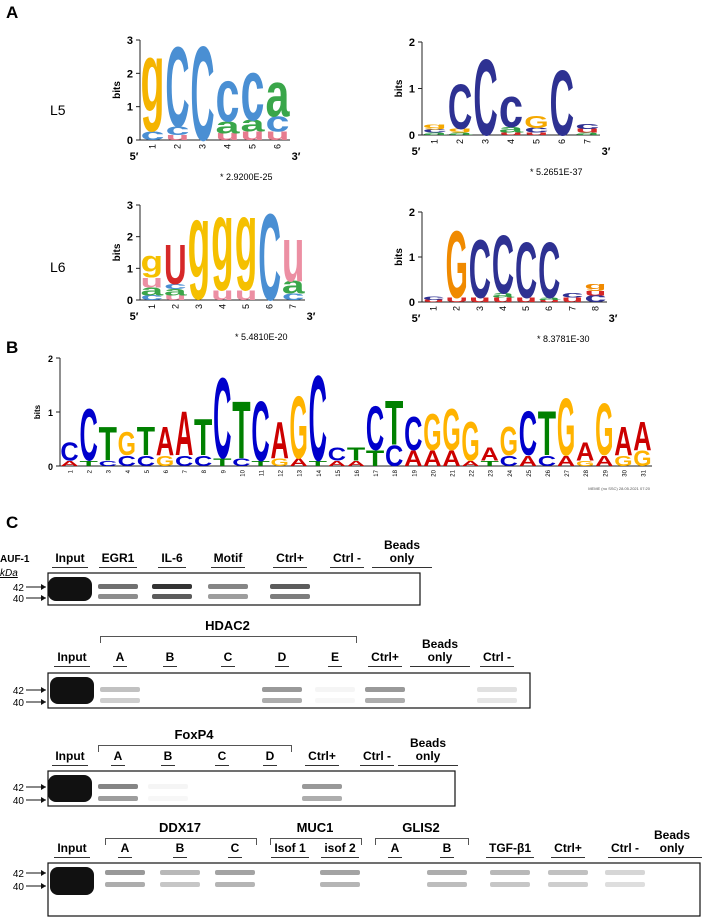 The height and width of the screenshot is (918, 704). Describe the element at coordinates (58, 110) in the screenshot. I see `row-label: L5` at that location.